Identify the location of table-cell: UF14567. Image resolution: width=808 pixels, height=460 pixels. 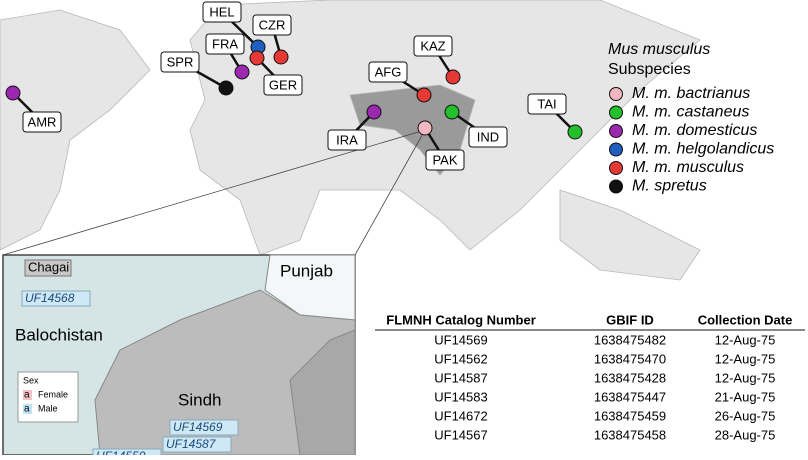
(460, 434).